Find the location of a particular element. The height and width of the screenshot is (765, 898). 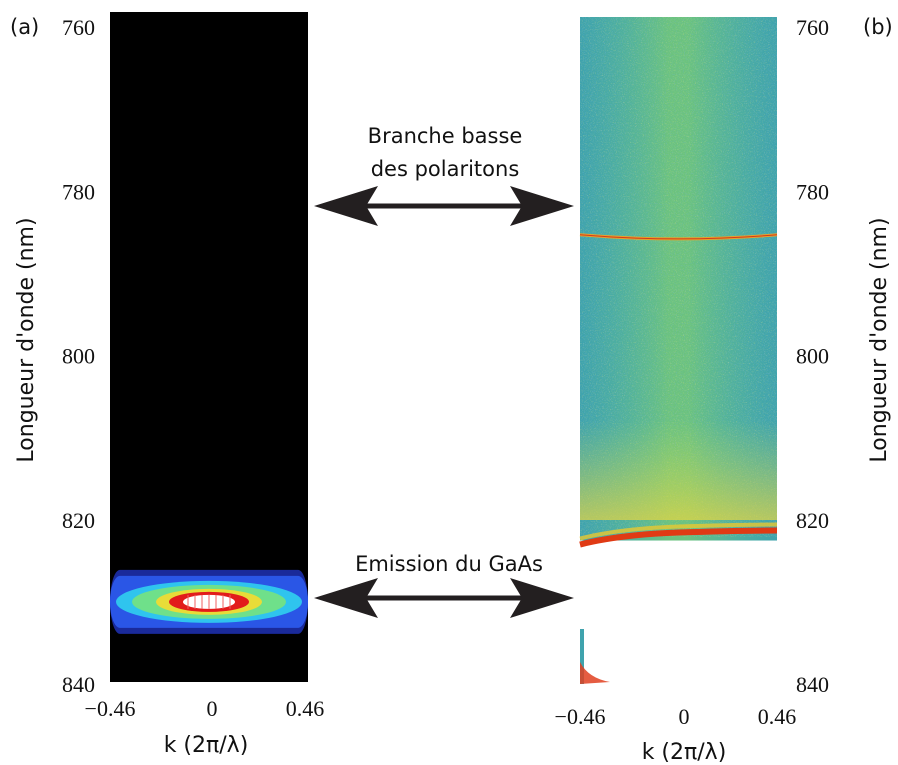

absorption-edge-yellow is located at coordinates (678, 531).